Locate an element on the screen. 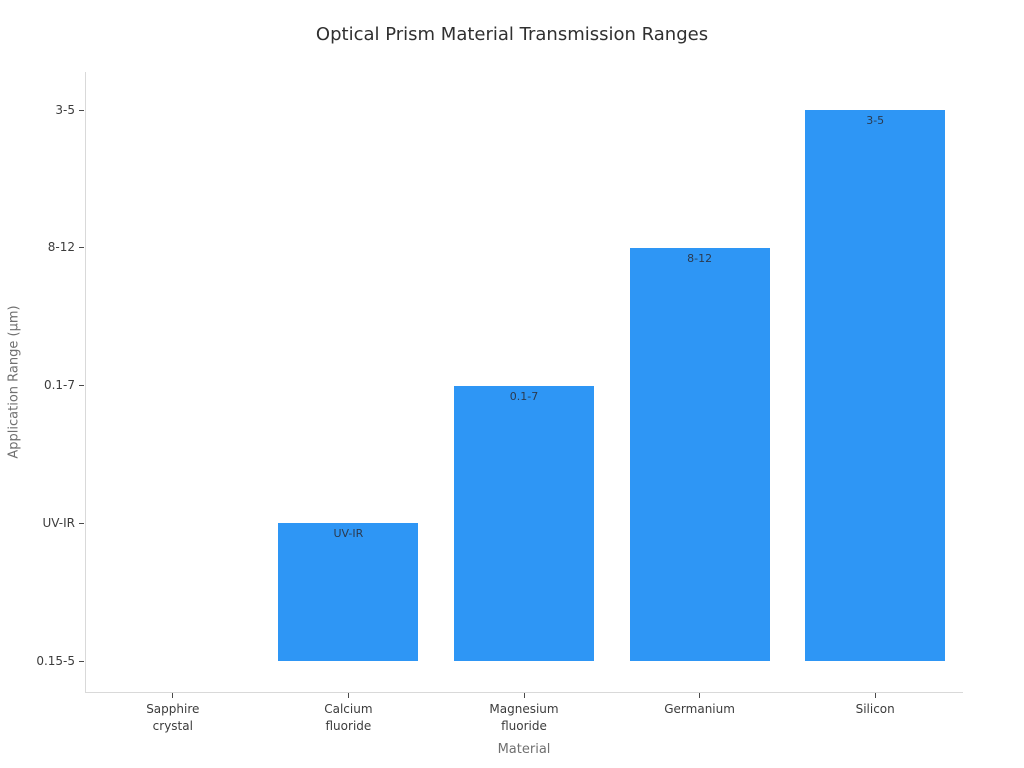  y-tick-label: 0.1-7 is located at coordinates (59, 385).